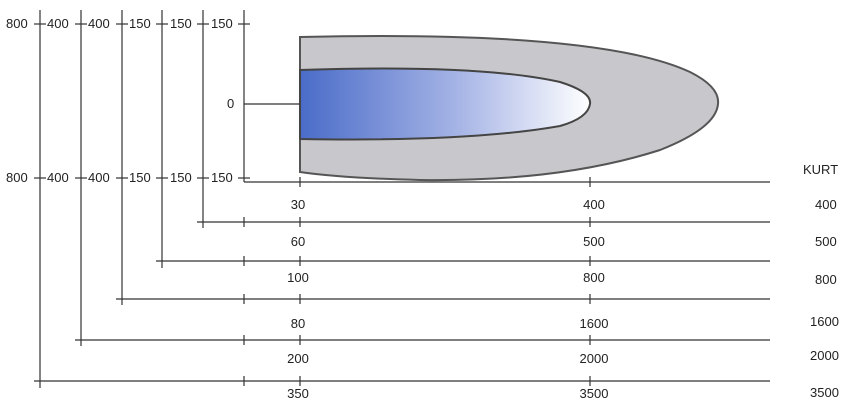 The image size is (845, 408). Describe the element at coordinates (140, 23) in the screenshot. I see `top-label-4: 150` at that location.